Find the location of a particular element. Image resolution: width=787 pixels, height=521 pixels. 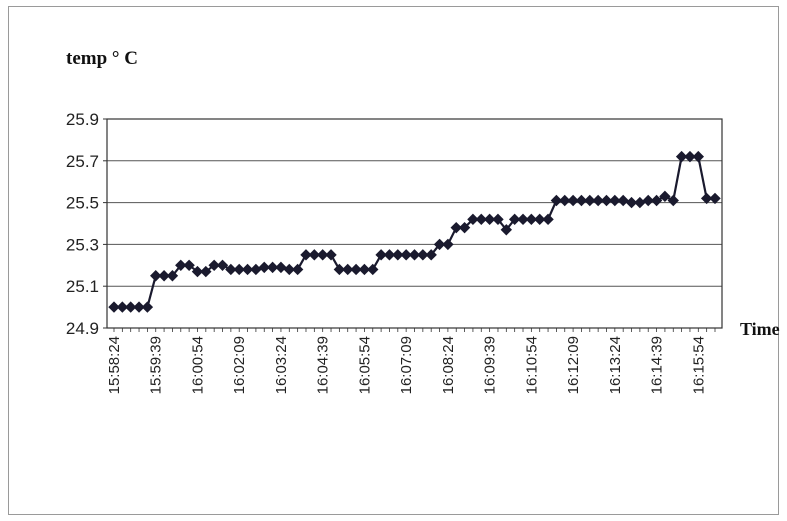

x-tick-label: 16:07:09 is located at coordinates (406, 365).